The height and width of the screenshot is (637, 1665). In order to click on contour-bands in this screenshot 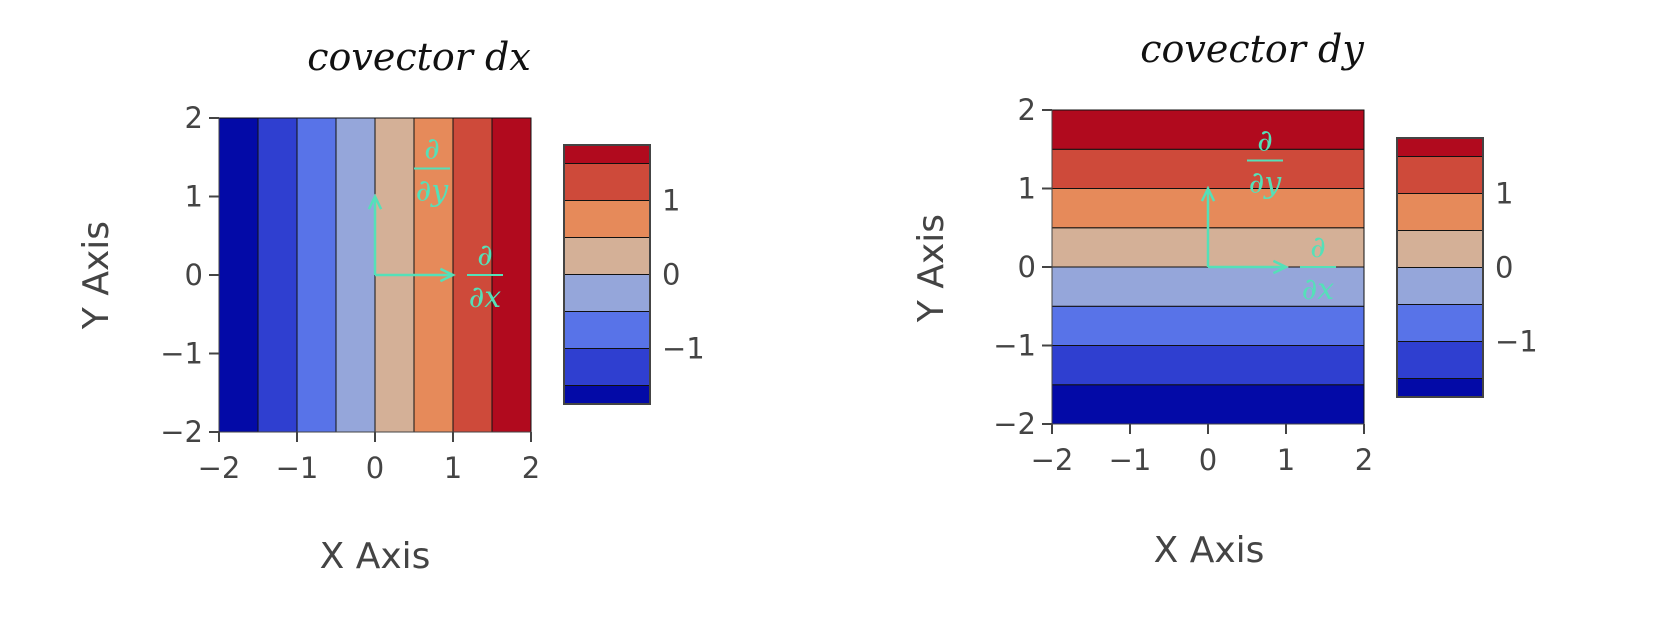, I will do `click(375, 275)`.